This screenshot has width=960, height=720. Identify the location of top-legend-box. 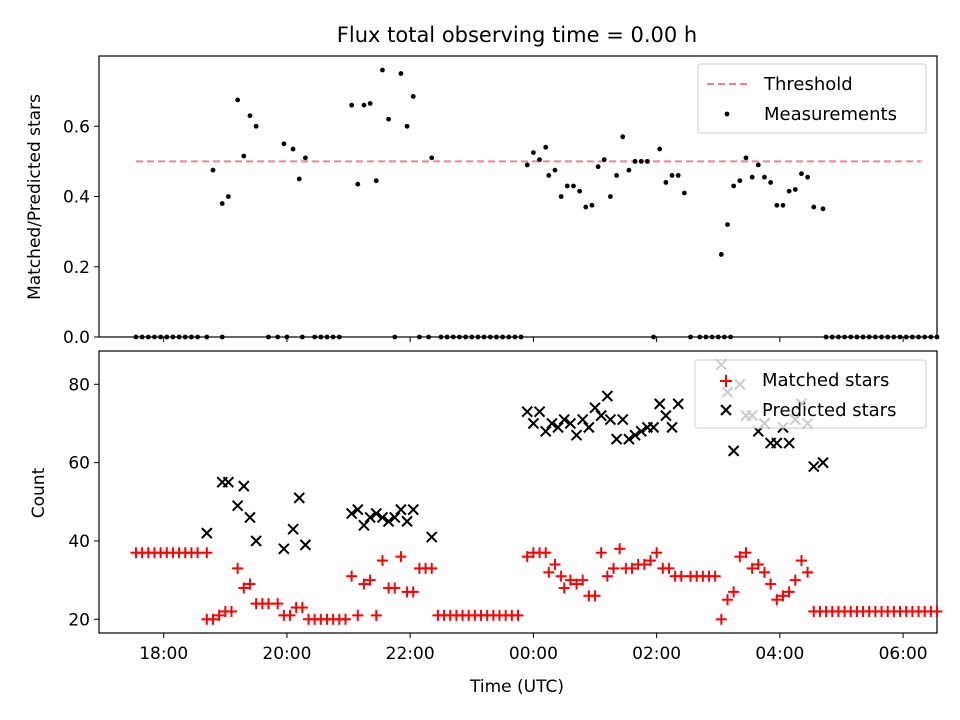
(812, 98).